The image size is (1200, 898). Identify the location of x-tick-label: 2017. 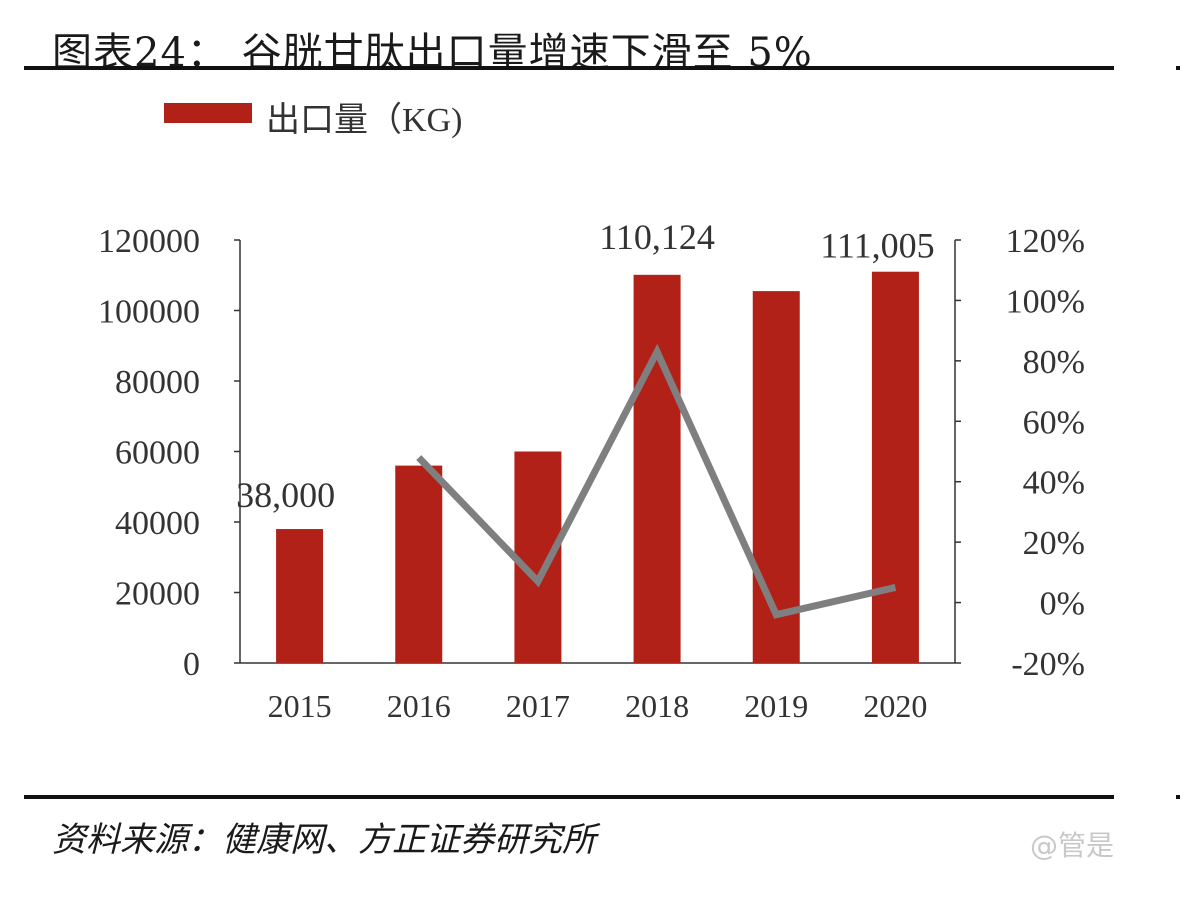
(538, 706).